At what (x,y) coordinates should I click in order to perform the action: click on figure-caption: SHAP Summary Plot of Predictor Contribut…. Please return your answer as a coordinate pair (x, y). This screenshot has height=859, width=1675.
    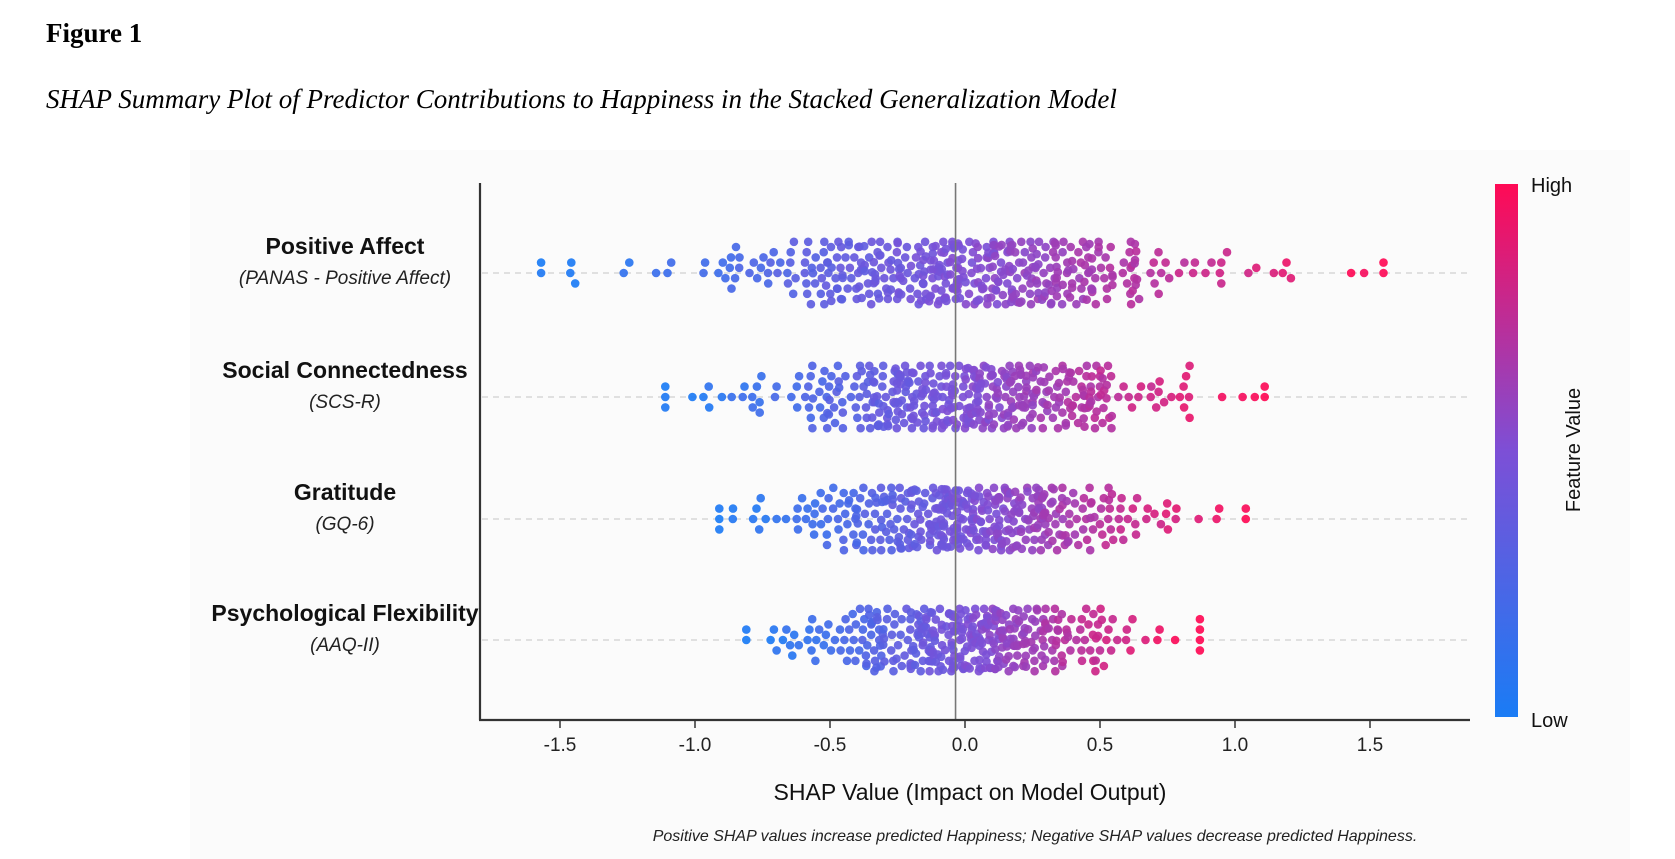
    Looking at the image, I should click on (581, 99).